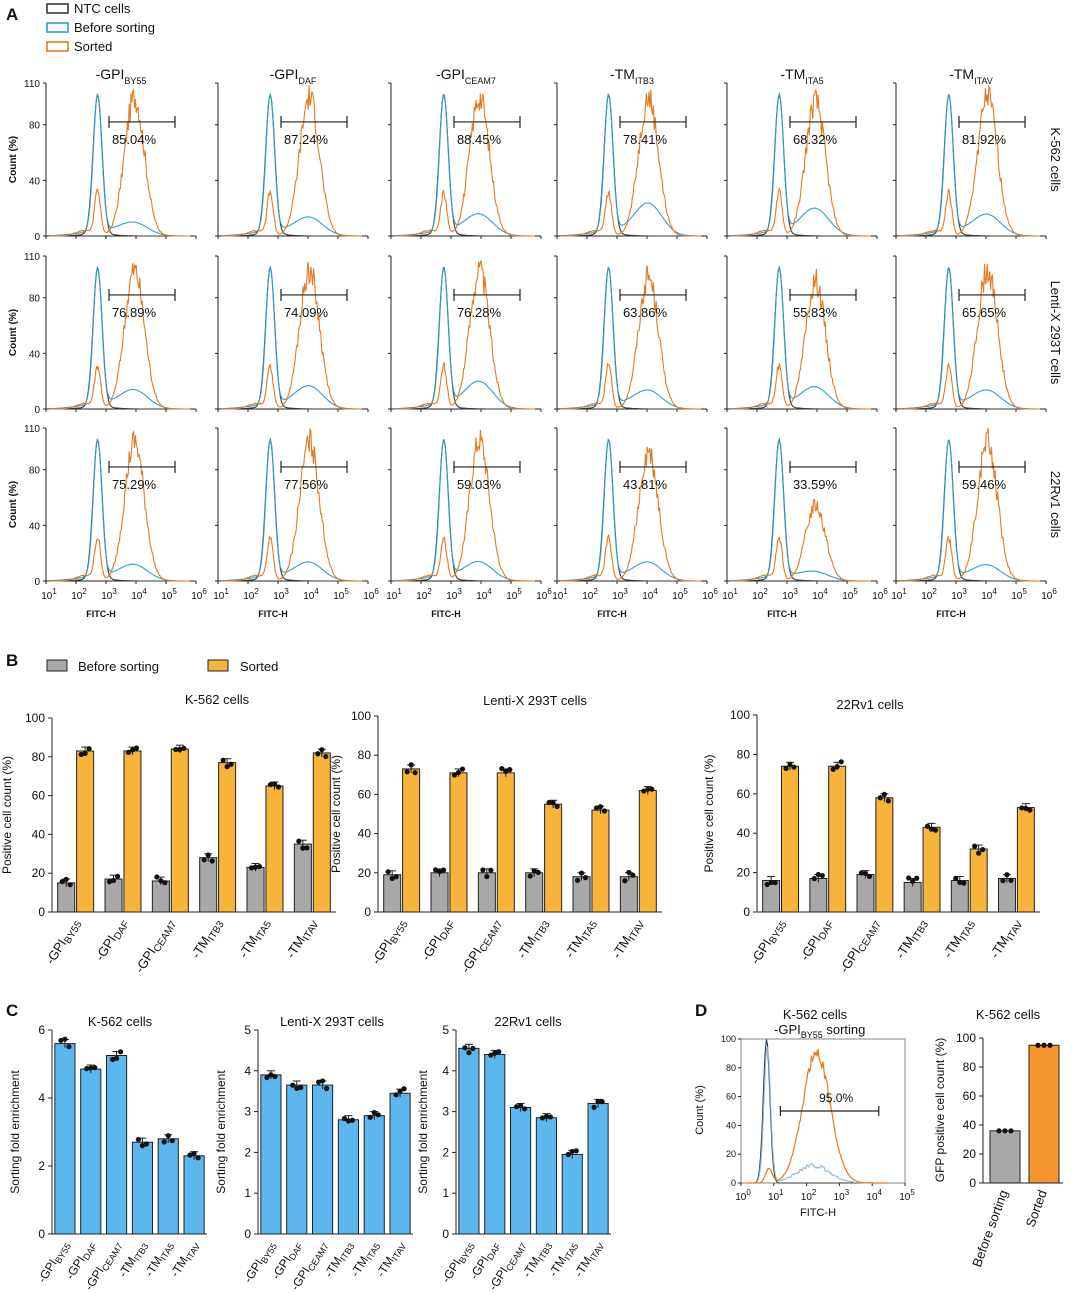  I want to click on legend-label: Before sorting, so click(118, 666).